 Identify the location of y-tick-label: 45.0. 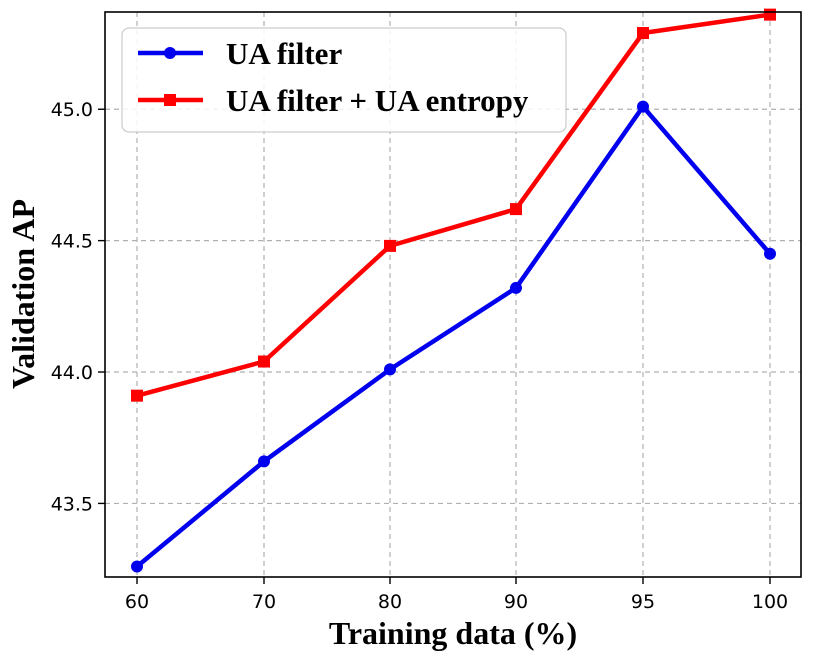
(72, 110).